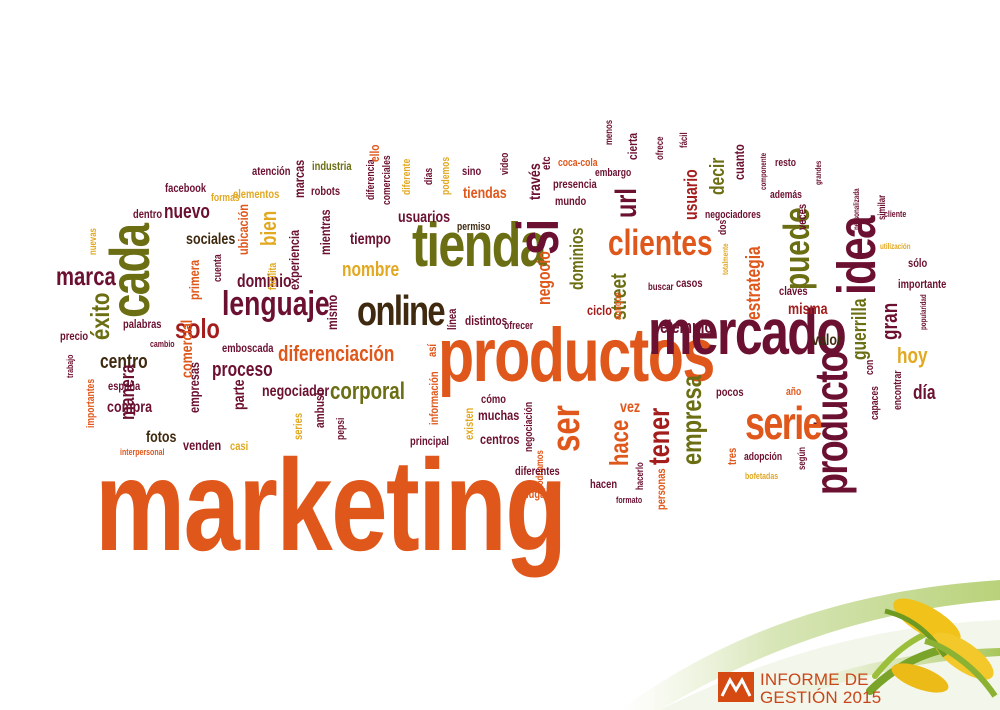 The image size is (1000, 710). I want to click on cloud-word: cuanto, so click(739, 162).